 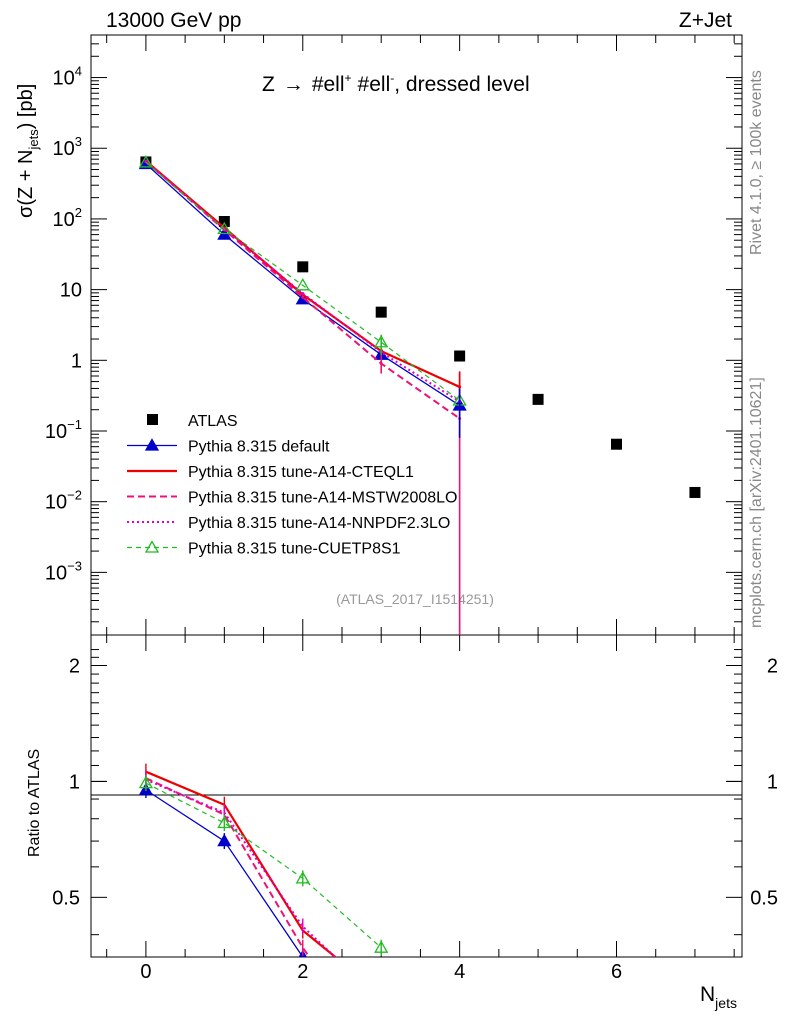 I want to click on plot-title: Z → #ell+ #ell-, dressed level, so click(x=396, y=83).